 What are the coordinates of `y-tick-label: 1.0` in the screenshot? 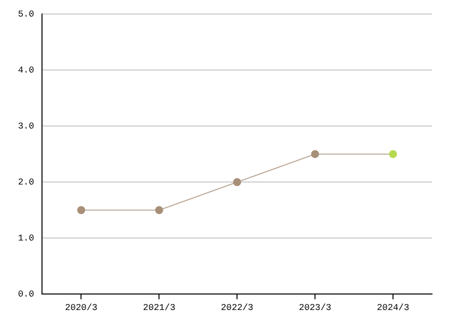 It's located at (26, 239).